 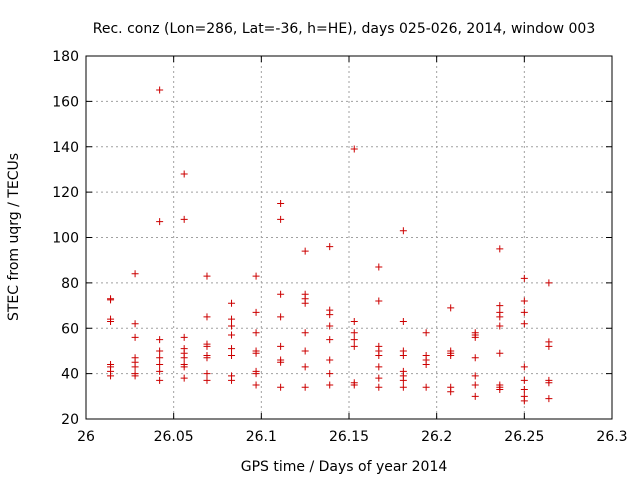 What do you see at coordinates (344, 467) in the screenshot?
I see `x-axis-title: GPS time / Days of year 2014` at bounding box center [344, 467].